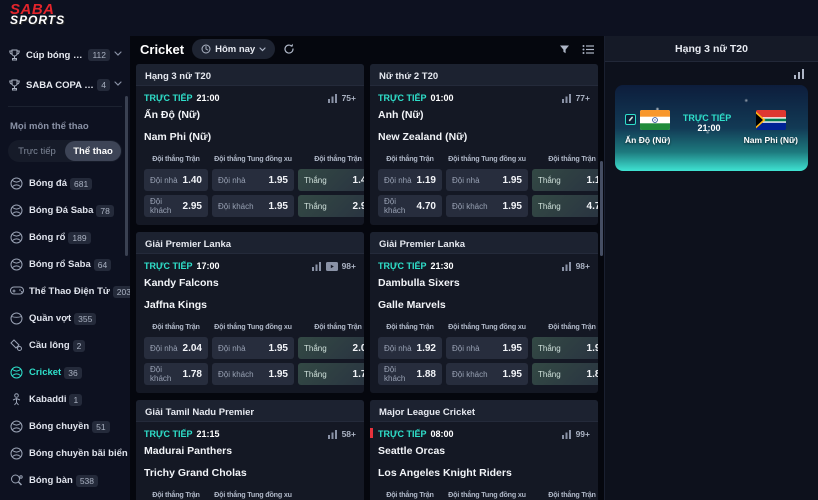 The image size is (818, 500). Describe the element at coordinates (565, 374) in the screenshot. I see `odds-cell: Thắng 1.88` at that location.